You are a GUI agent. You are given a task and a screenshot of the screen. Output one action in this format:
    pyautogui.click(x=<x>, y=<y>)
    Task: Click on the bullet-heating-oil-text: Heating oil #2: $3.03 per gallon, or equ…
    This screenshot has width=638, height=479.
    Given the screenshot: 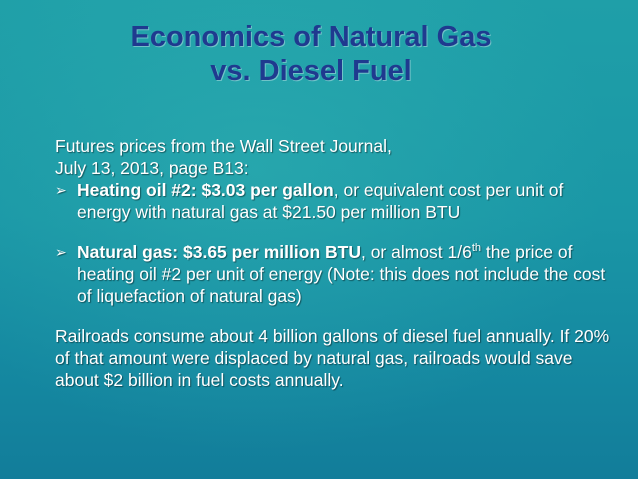 What is the action you would take?
    pyautogui.click(x=346, y=201)
    